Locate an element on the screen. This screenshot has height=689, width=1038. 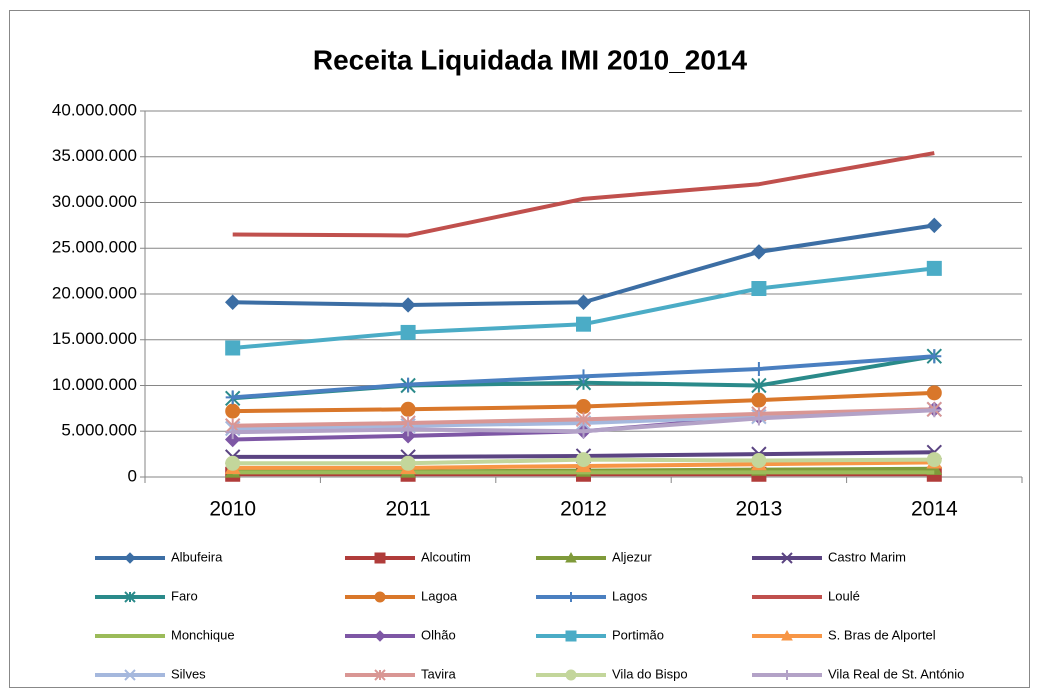
y-tick-label: 10.000.000 is located at coordinates (94, 384).